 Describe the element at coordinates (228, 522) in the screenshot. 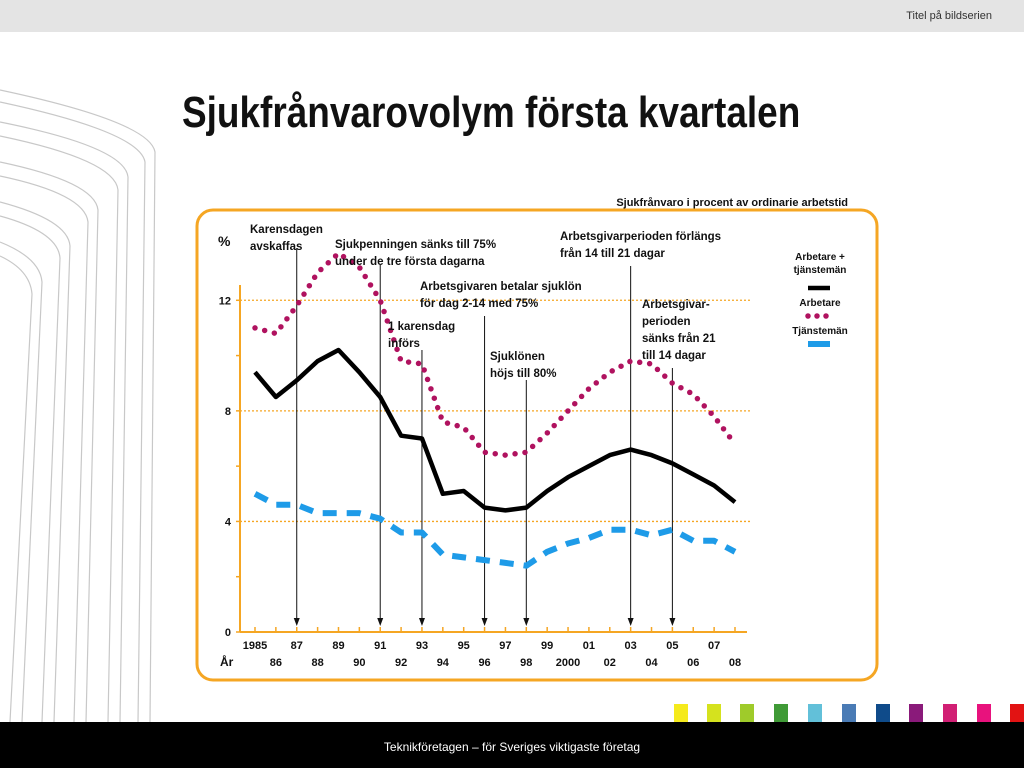

I see `y-tick-label: 4` at that location.